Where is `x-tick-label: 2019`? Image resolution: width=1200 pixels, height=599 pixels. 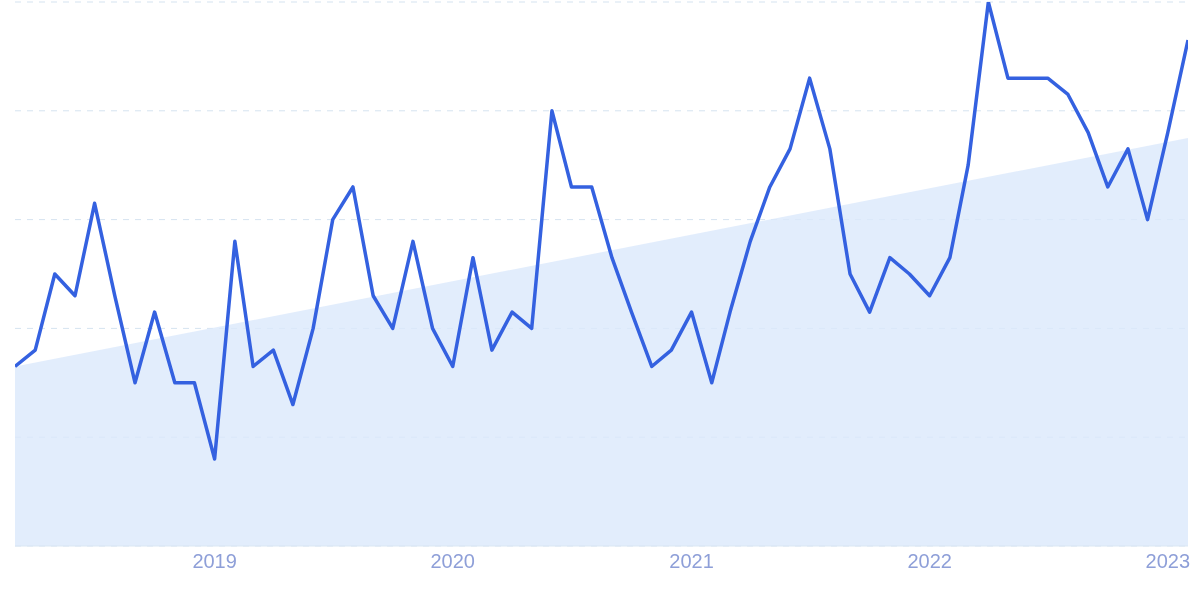
x-tick-label: 2019 is located at coordinates (214, 561).